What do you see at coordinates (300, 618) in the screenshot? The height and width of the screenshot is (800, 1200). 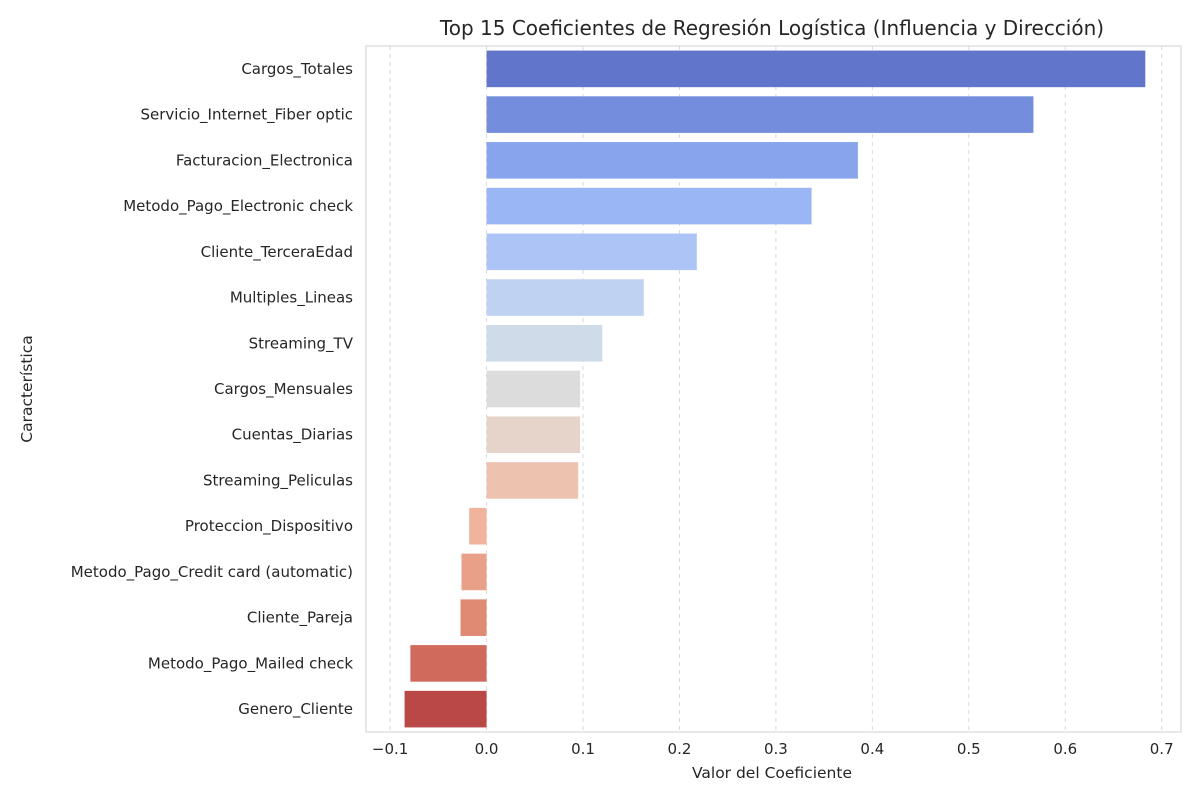 I see `y-tick-label: Cliente_Pareja` at bounding box center [300, 618].